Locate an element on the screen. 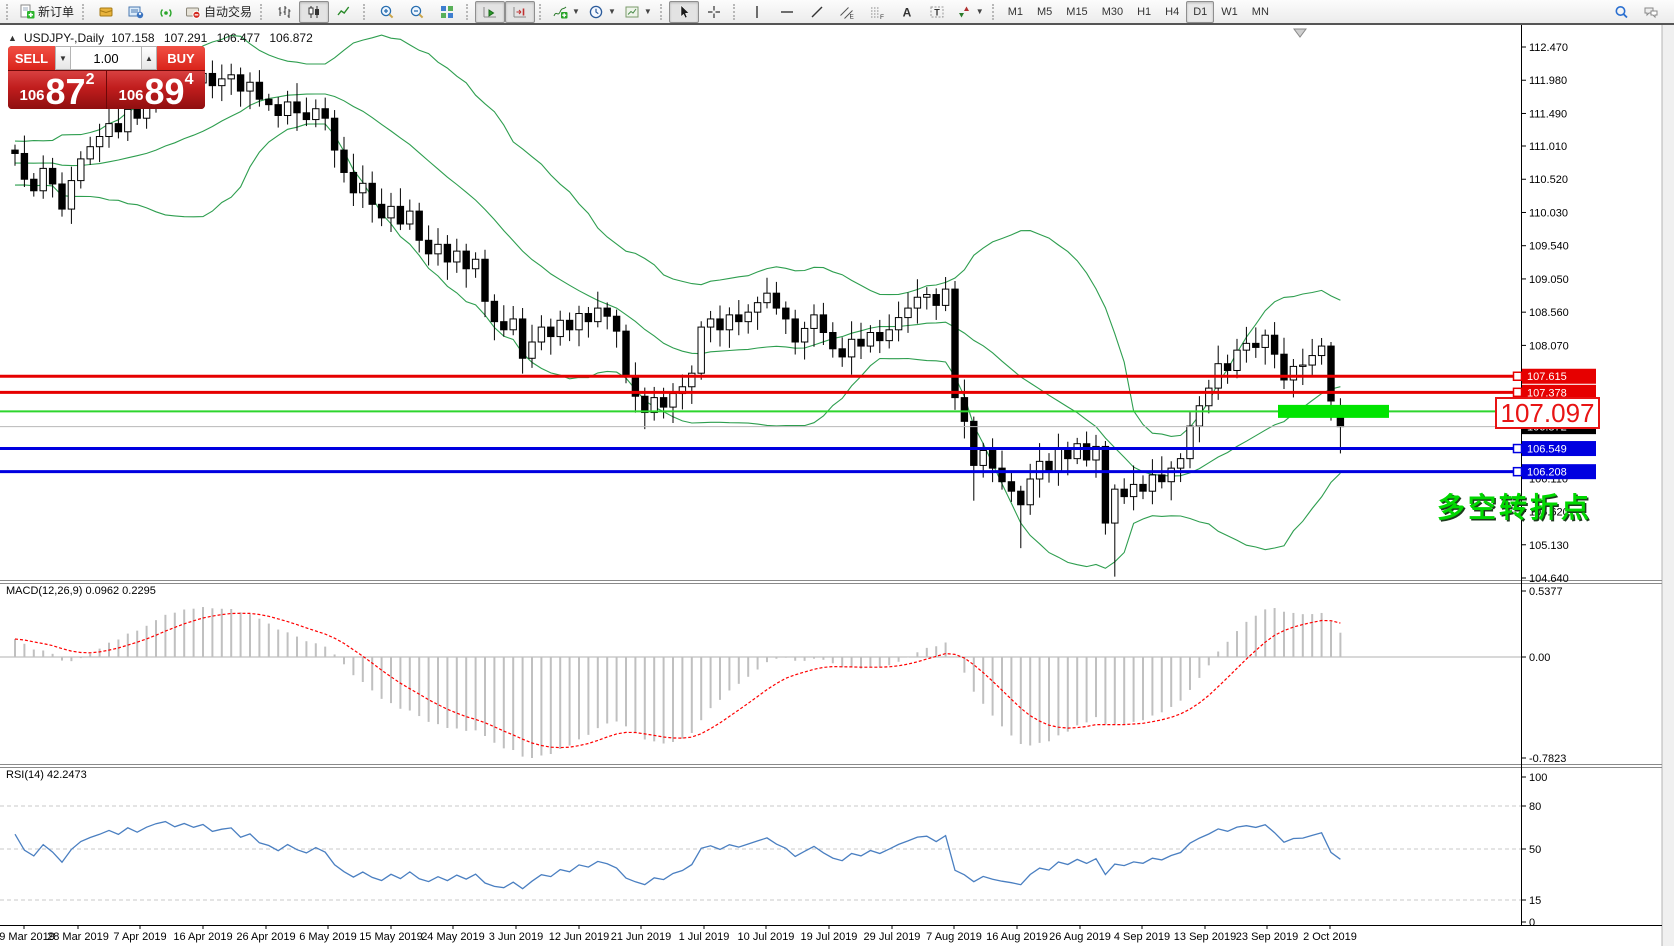  pivot-highlight-rect is located at coordinates (1333, 411).